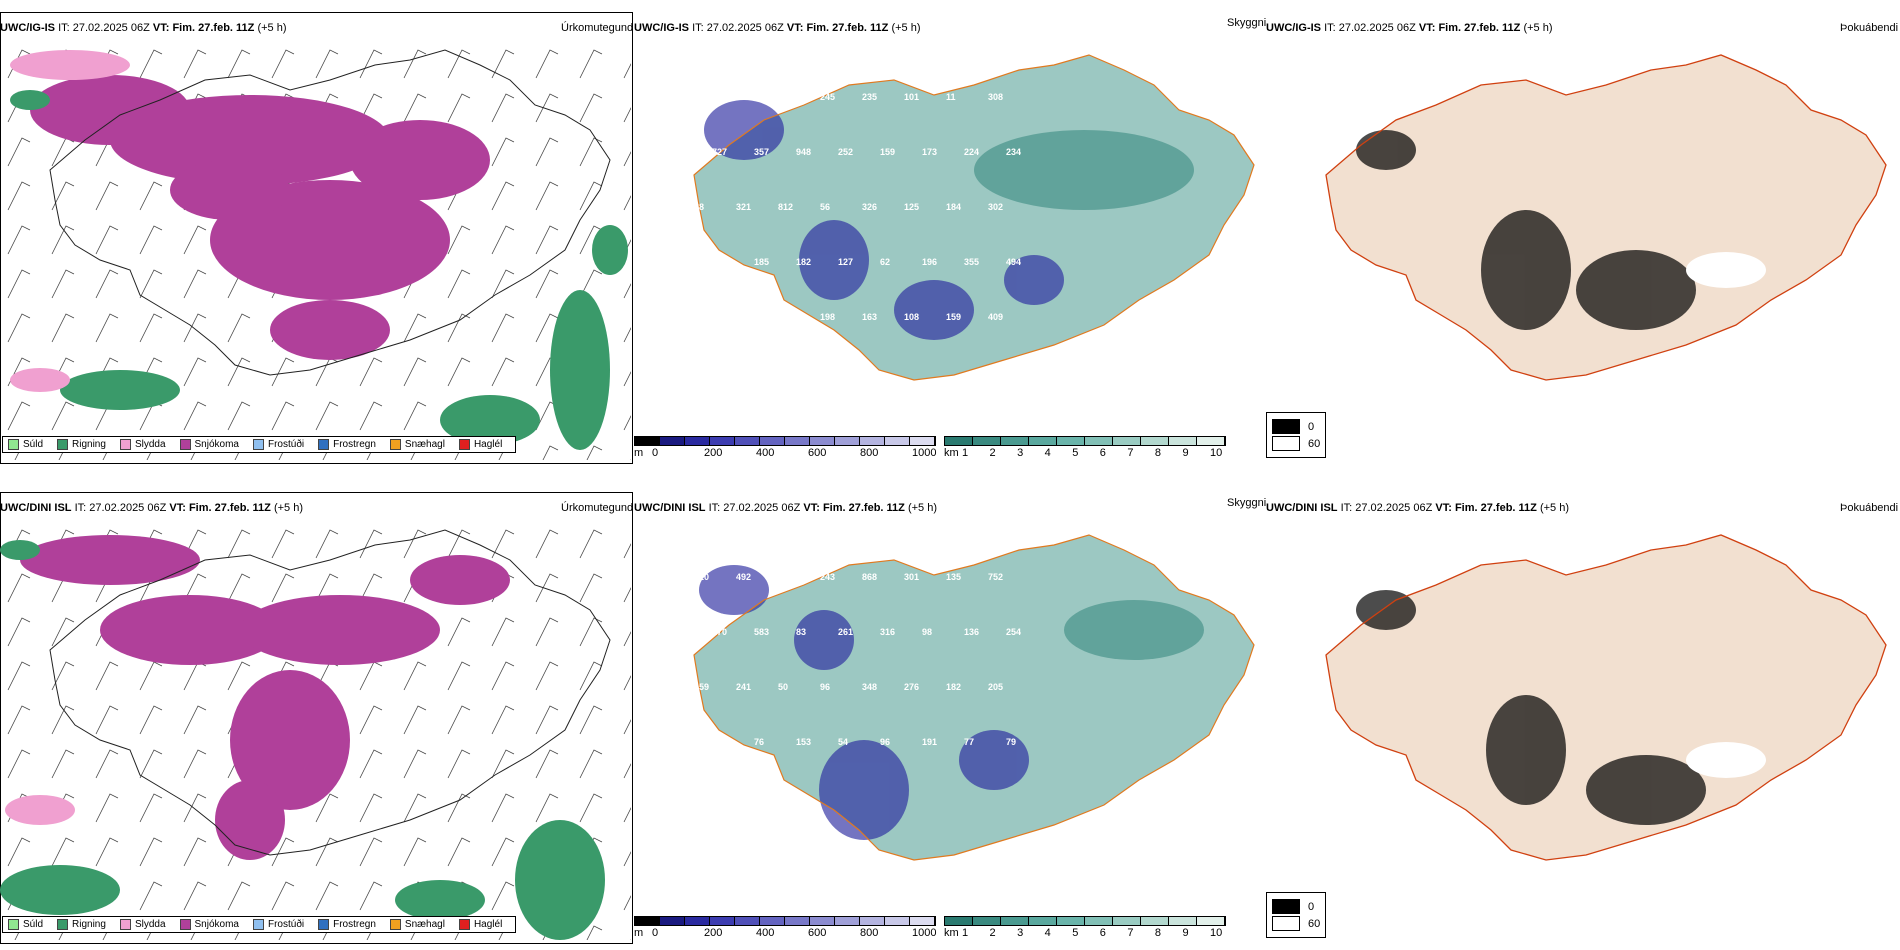  Describe the element at coordinates (827, 577) in the screenshot. I see `station-label: 243` at that location.